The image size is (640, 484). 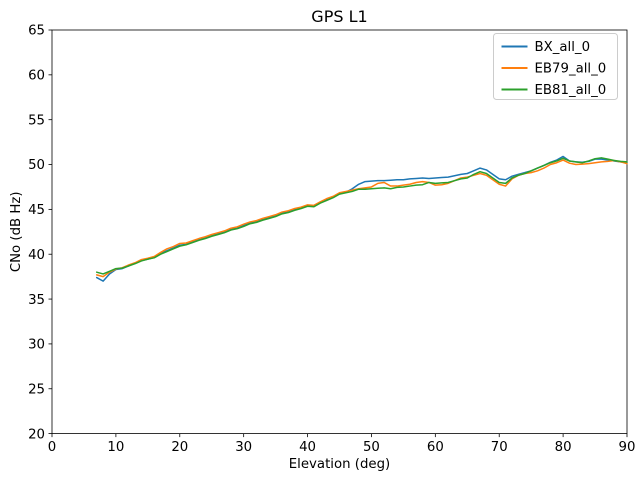 What do you see at coordinates (36, 255) in the screenshot?
I see `y-tick-label: 40` at bounding box center [36, 255].